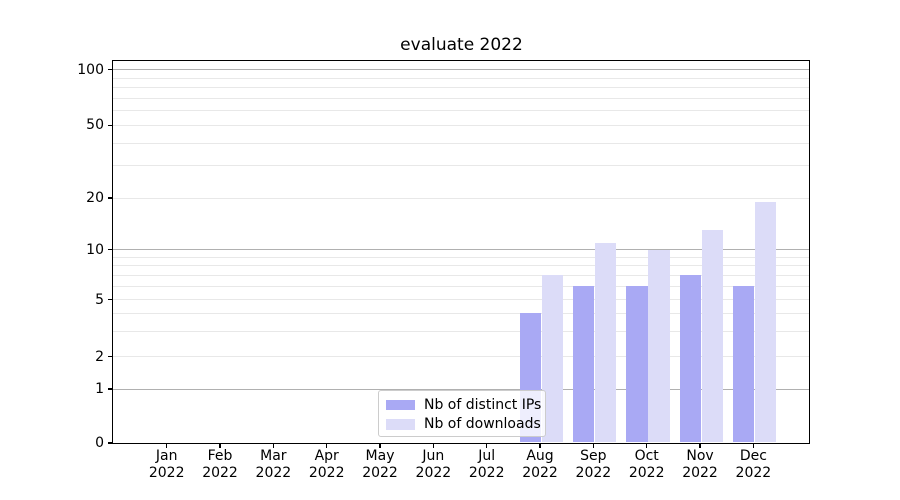  What do you see at coordinates (487, 456) in the screenshot?
I see `x-tick-label-month: Jul` at bounding box center [487, 456].